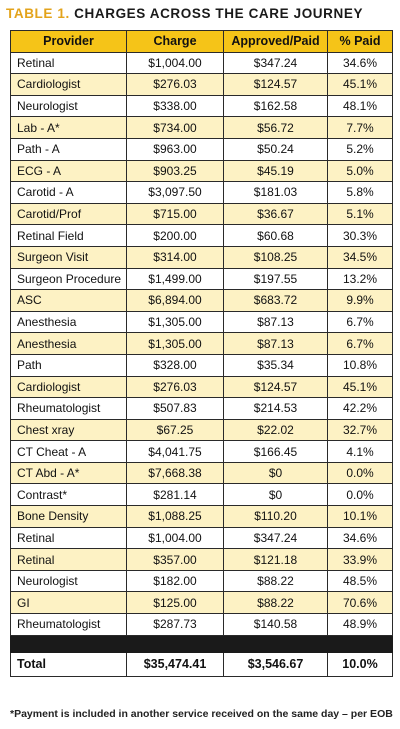 The width and height of the screenshot is (400, 729). I want to click on table-row: Path - A $963.00 $50.24 5.2%, so click(201, 149).